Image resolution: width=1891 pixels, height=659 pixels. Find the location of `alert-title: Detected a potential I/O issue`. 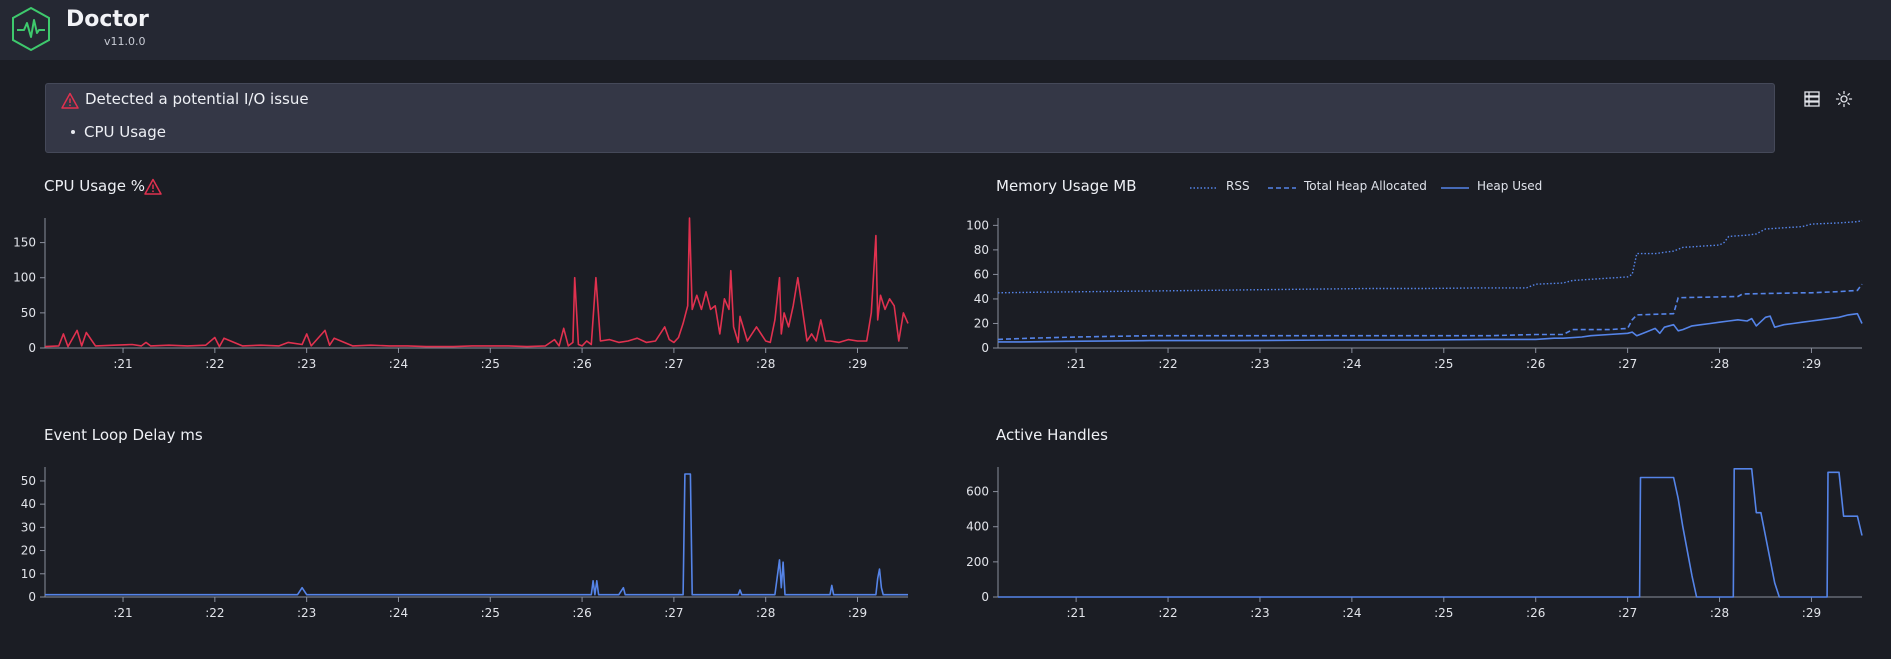

alert-title: Detected a potential I/O issue is located at coordinates (197, 99).